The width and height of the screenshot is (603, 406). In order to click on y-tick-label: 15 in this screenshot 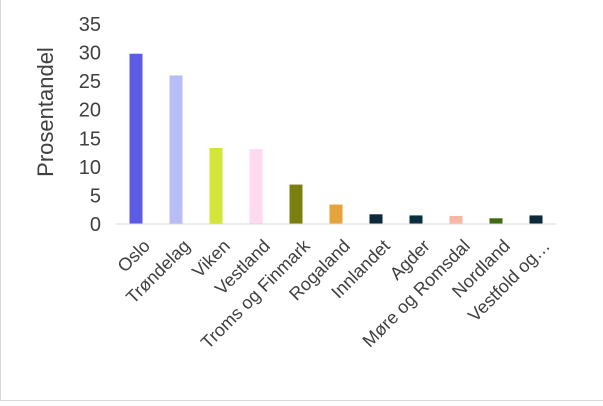, I will do `click(90, 139)`.